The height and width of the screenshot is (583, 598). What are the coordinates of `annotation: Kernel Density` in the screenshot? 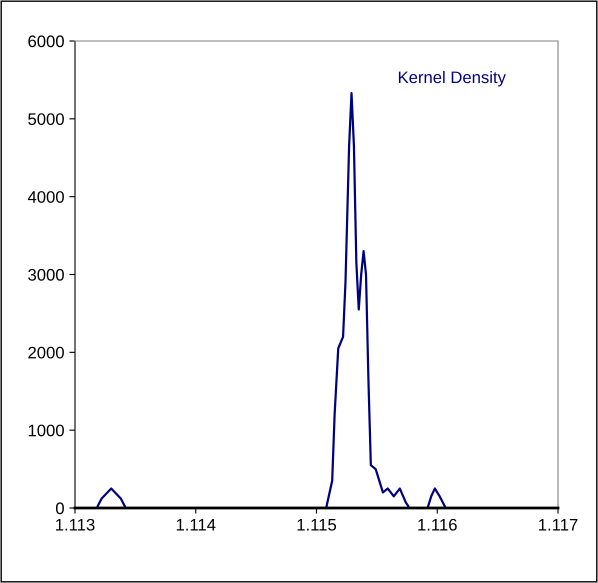 It's located at (452, 78).